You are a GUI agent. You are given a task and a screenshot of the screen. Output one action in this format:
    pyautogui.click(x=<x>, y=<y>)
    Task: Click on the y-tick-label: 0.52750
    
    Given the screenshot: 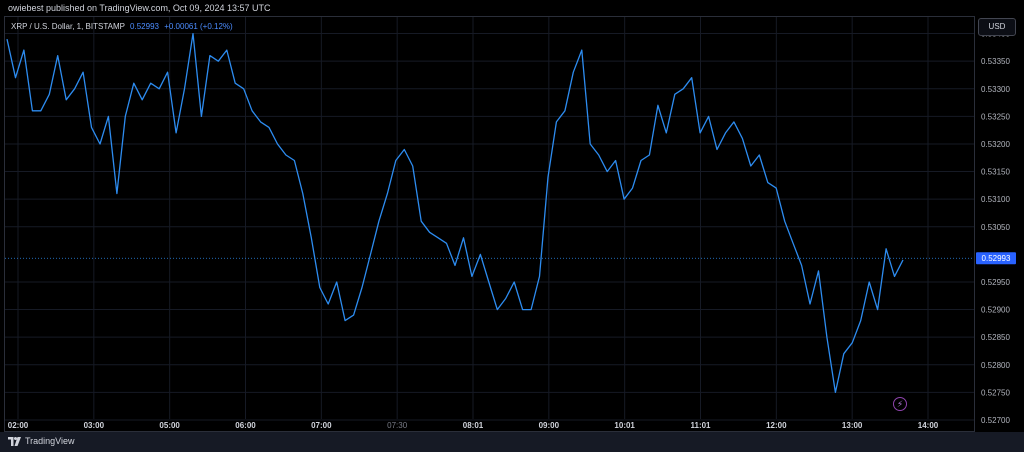 What is the action you would take?
    pyautogui.click(x=995, y=392)
    